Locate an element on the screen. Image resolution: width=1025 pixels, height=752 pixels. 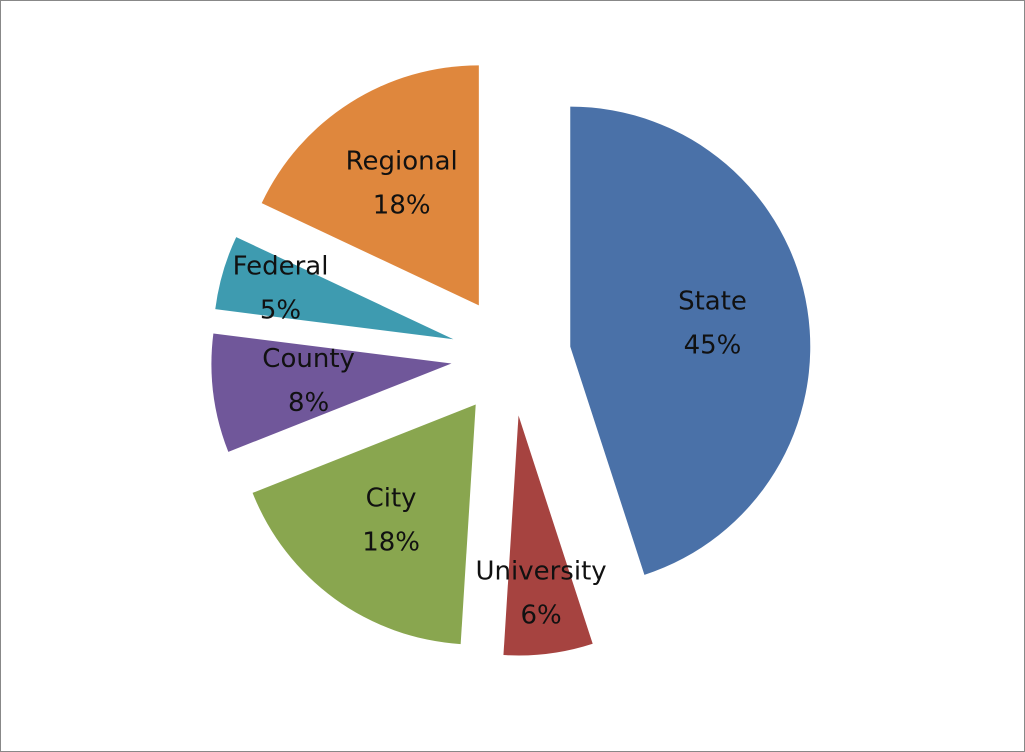
slice-label: State is located at coordinates (712, 302).